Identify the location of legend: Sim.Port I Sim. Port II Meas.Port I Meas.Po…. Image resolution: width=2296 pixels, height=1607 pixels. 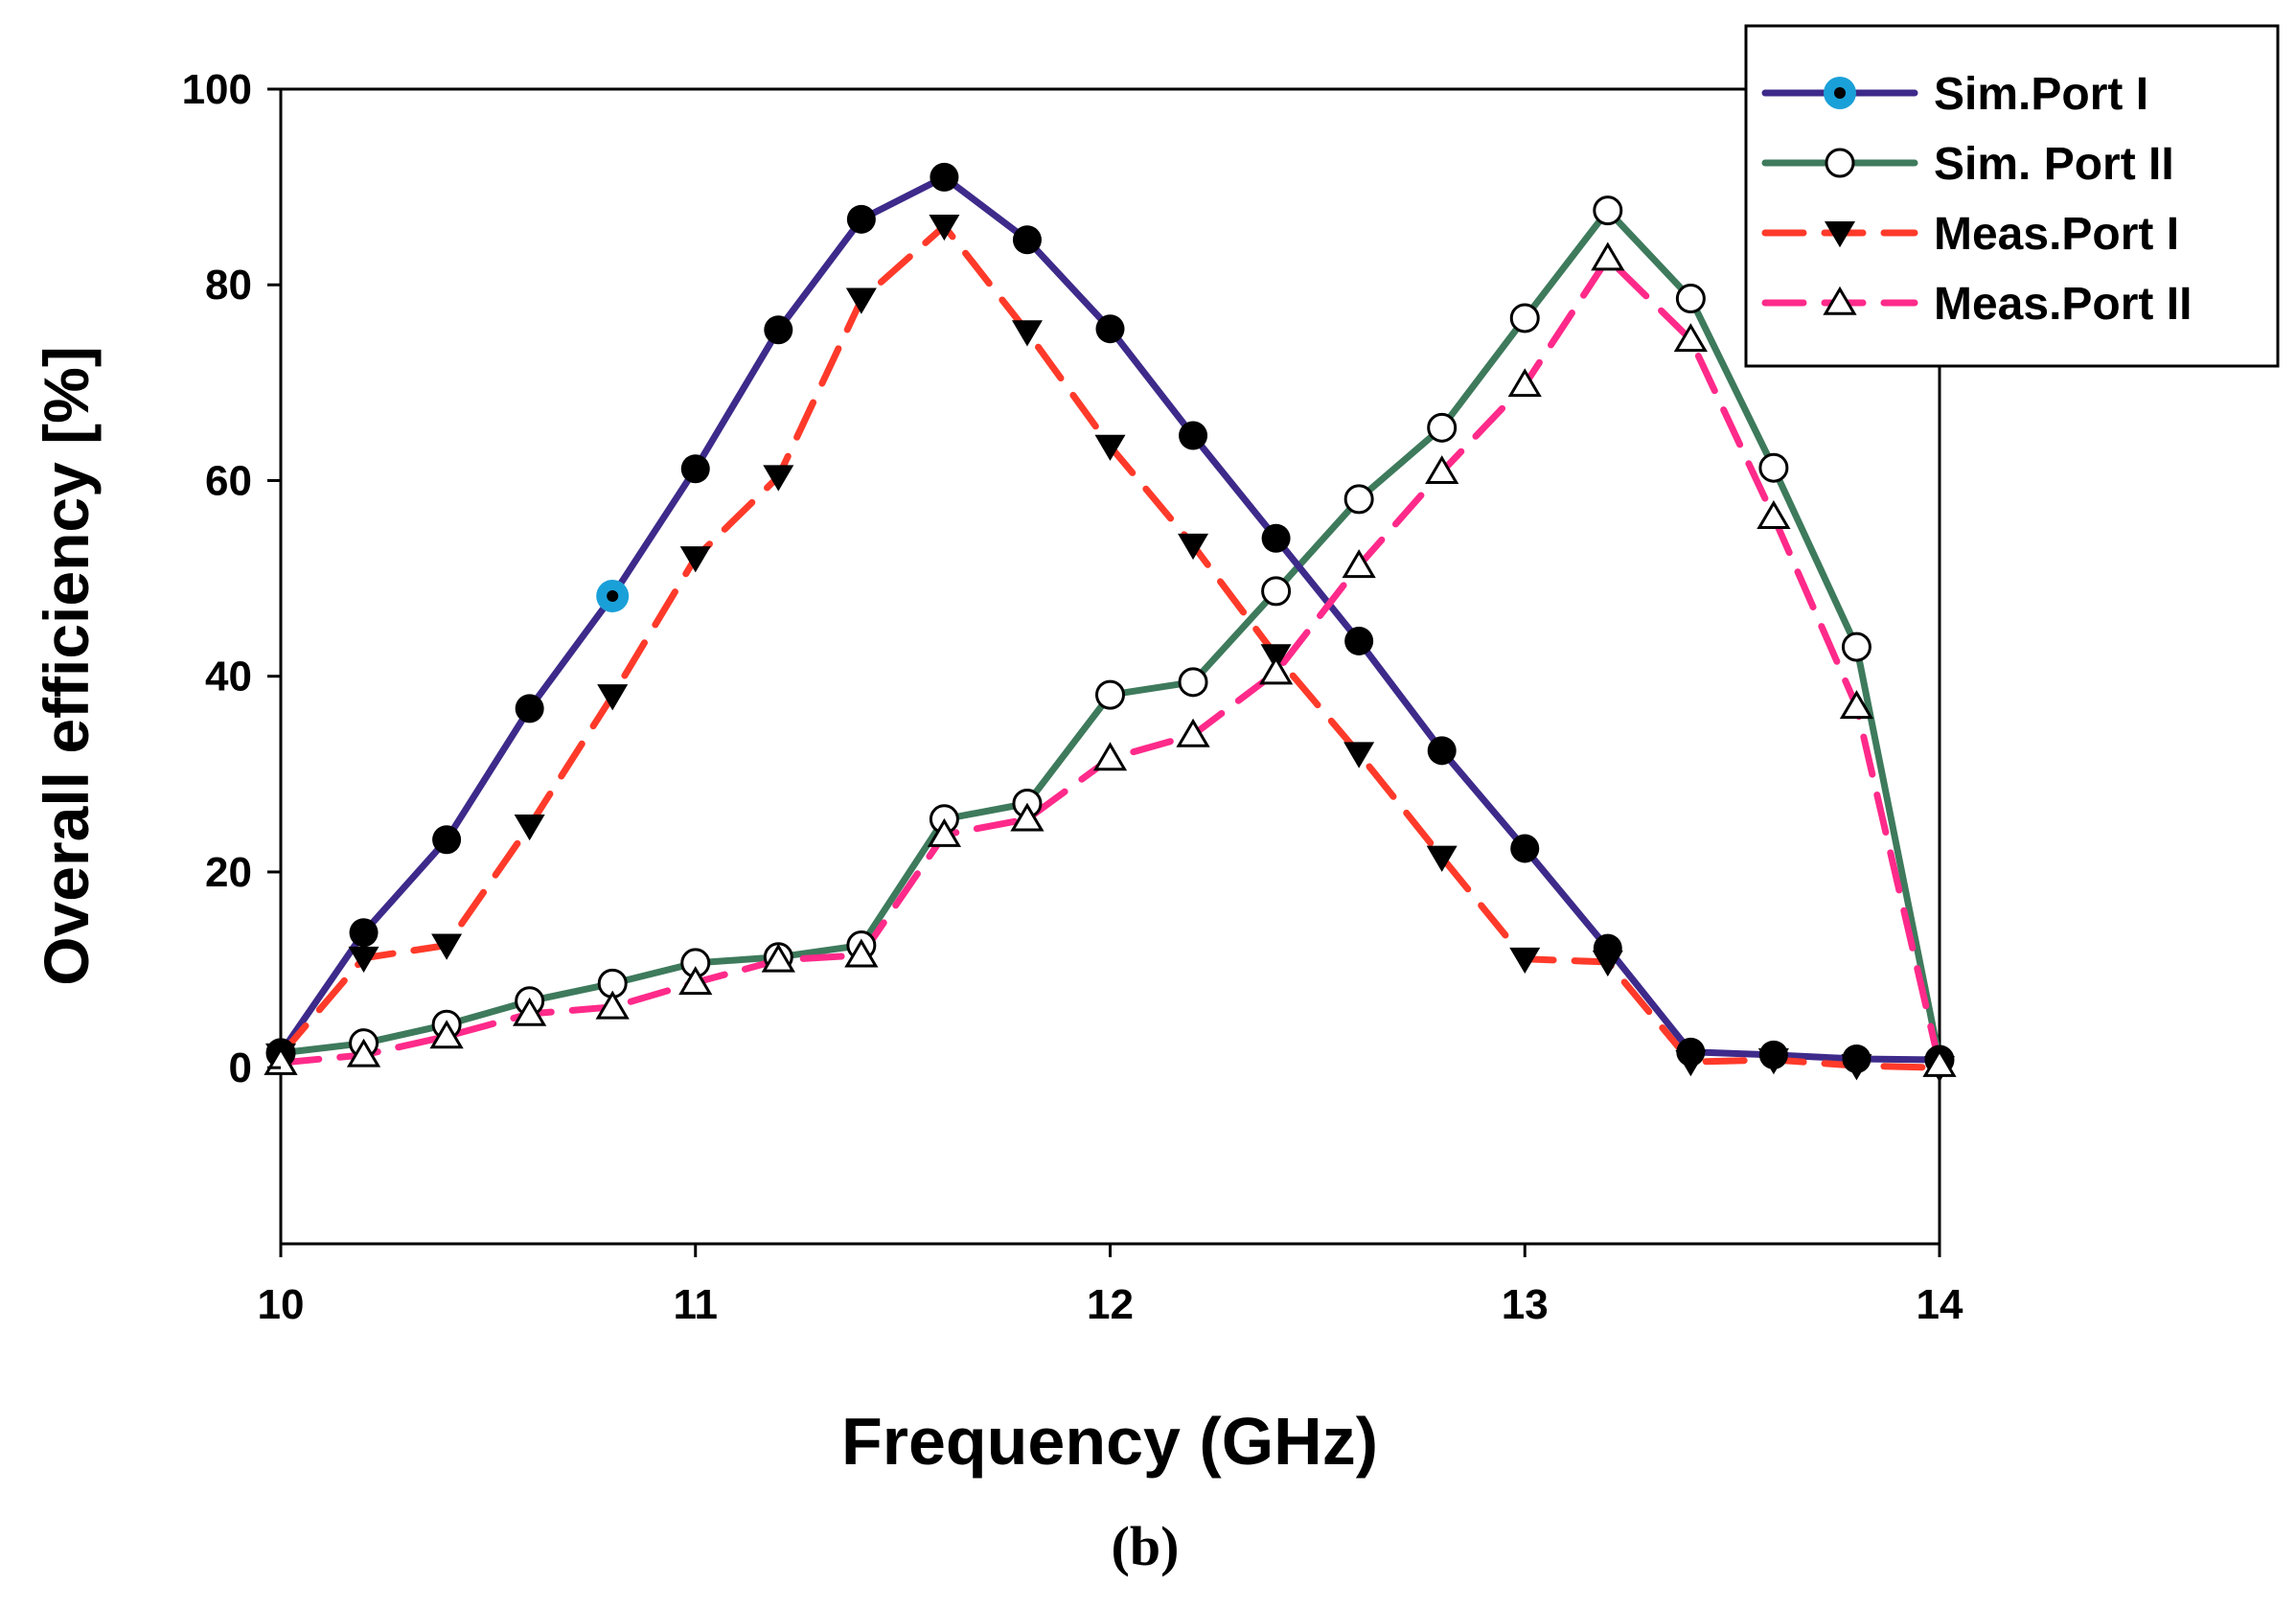
(2012, 196).